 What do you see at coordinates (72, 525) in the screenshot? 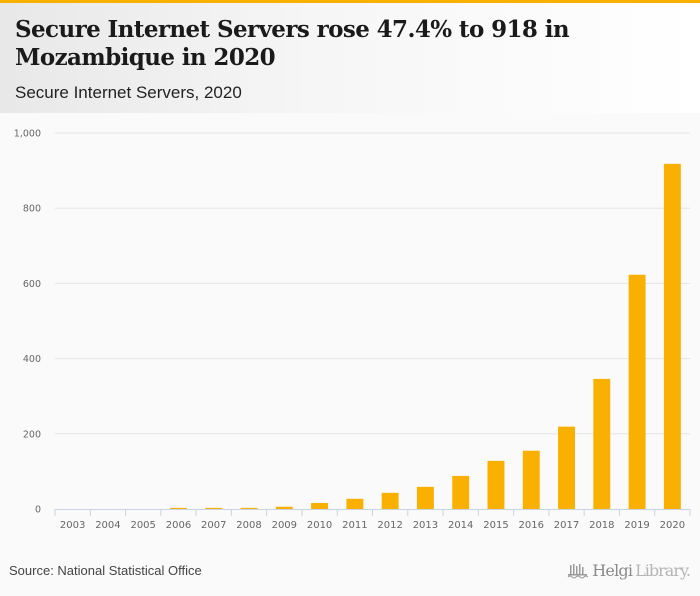
I see `x-tick-label: 2003` at bounding box center [72, 525].